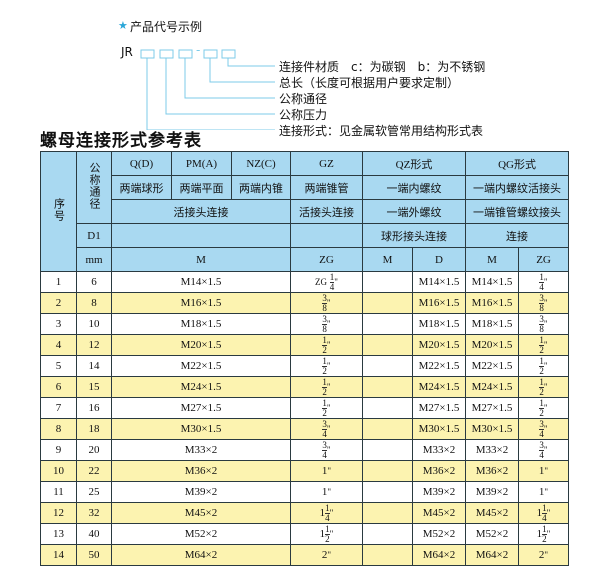 The image size is (600, 567). What do you see at coordinates (439, 534) in the screenshot?
I see `qz-d: M52×2` at bounding box center [439, 534].